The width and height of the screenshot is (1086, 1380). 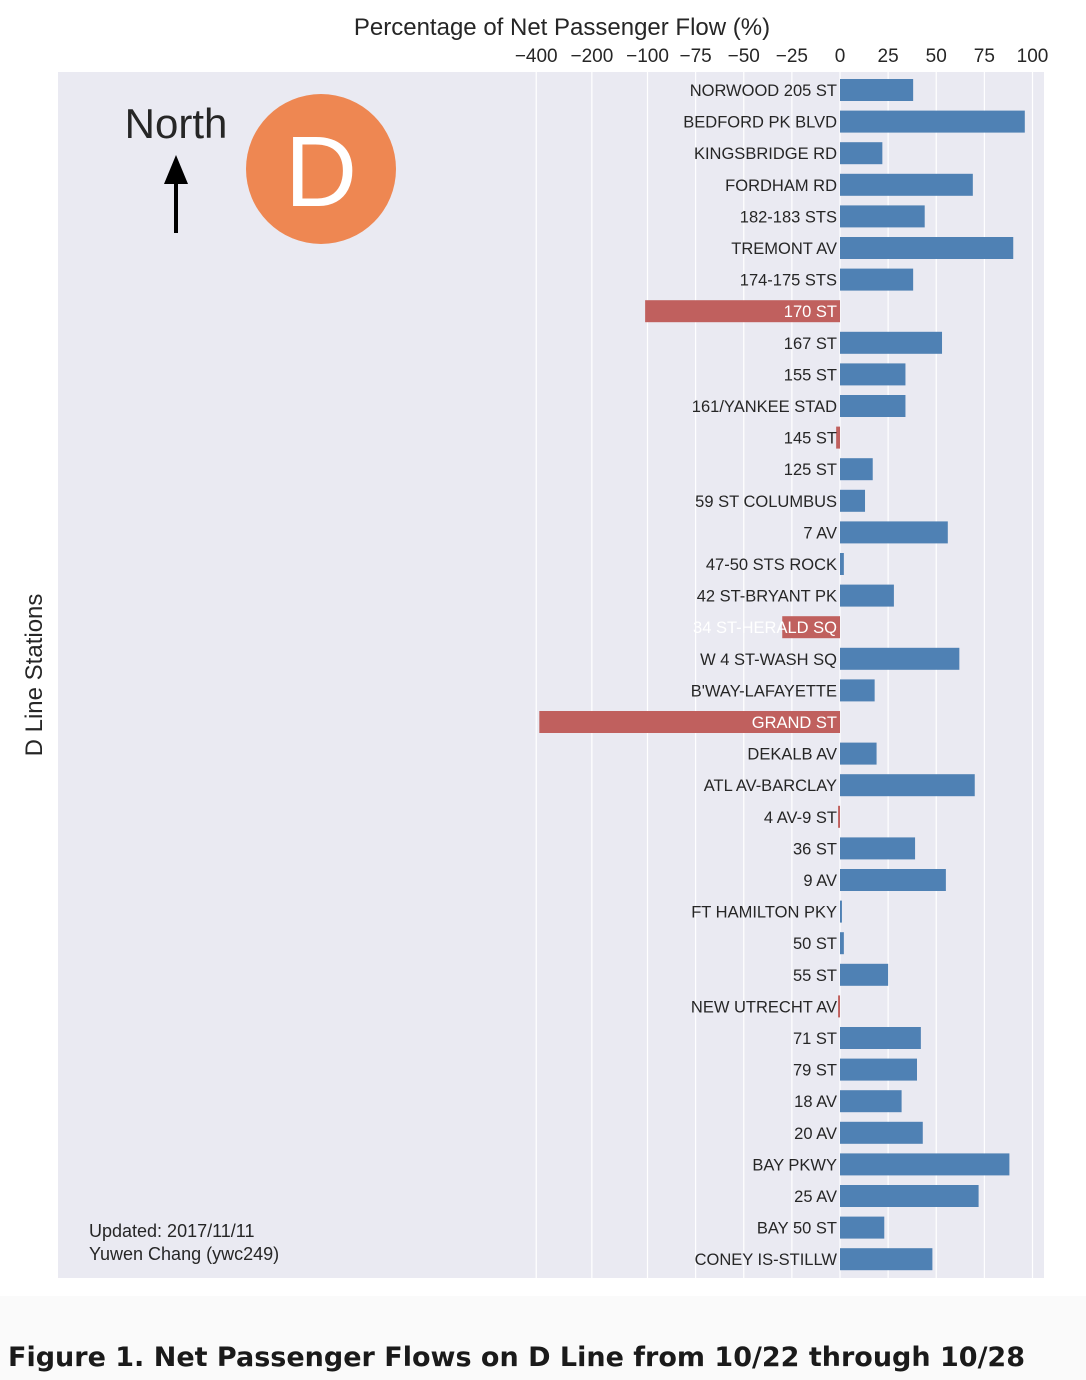 What do you see at coordinates (781, 186) in the screenshot?
I see `category-label: FORDHAM RD` at bounding box center [781, 186].